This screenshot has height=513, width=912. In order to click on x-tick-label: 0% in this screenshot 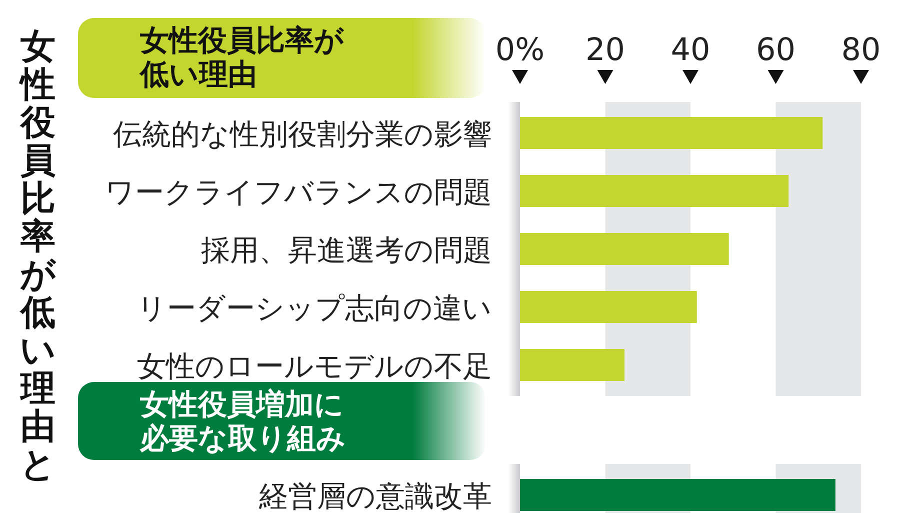, I will do `click(520, 50)`.